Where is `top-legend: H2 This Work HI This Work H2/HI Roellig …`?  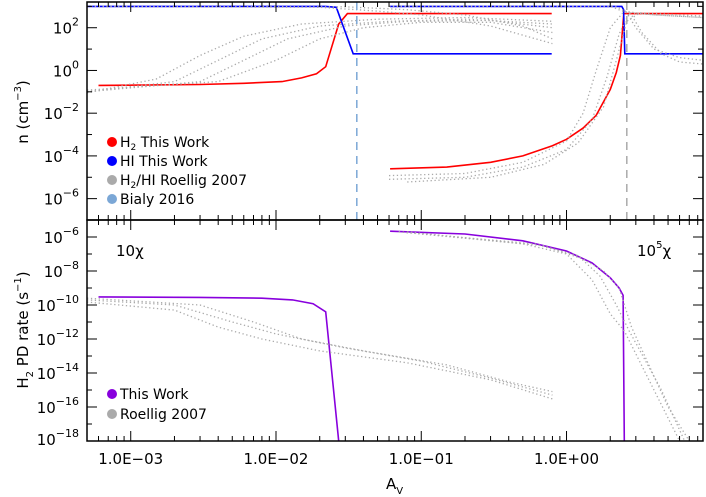 top-legend: H2 This Work HI This Work H2/HI Roellig … is located at coordinates (177, 171).